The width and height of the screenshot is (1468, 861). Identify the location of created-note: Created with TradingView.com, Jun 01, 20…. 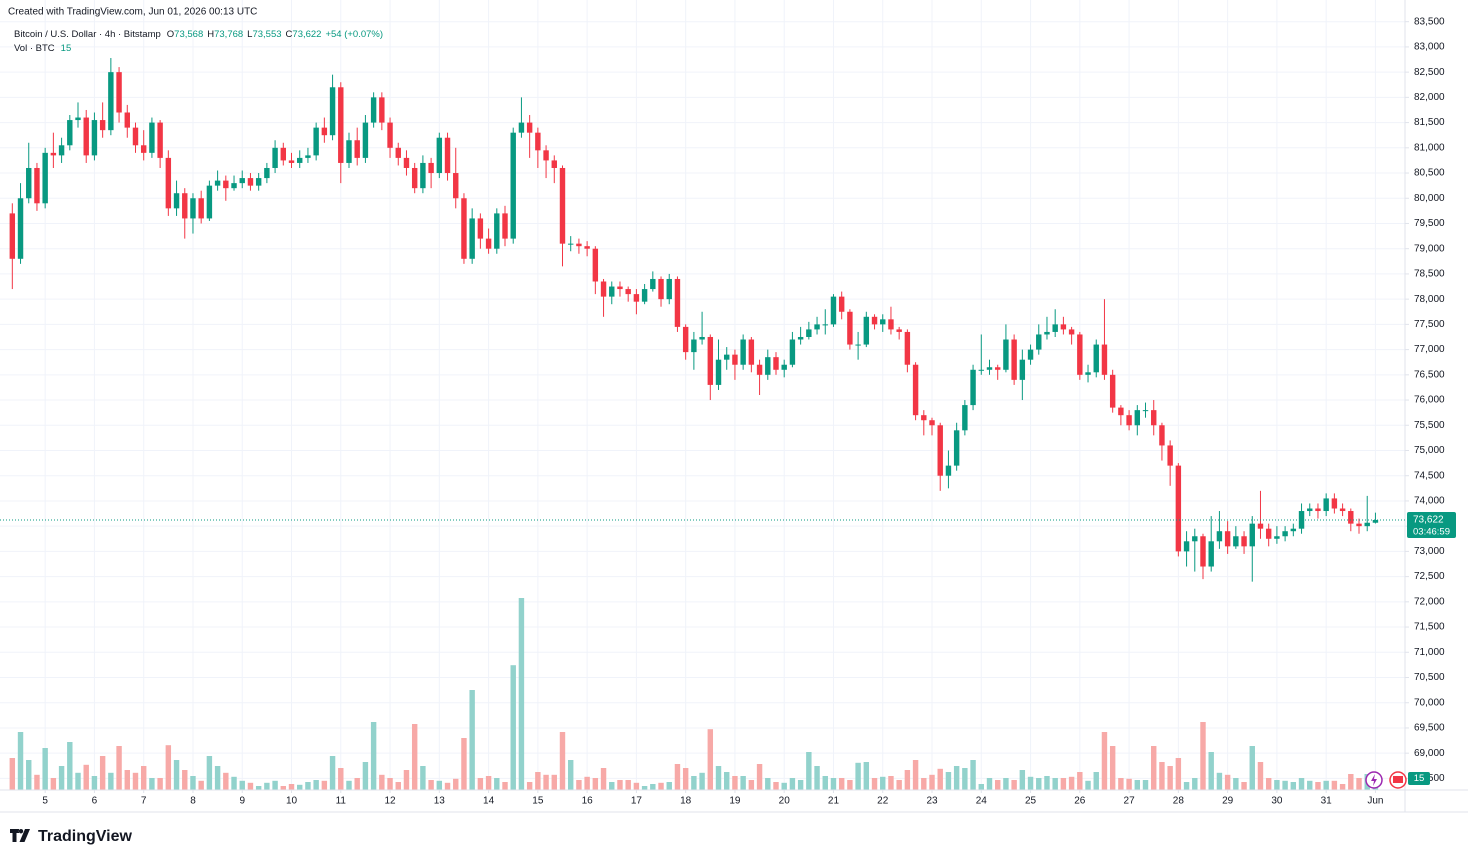
(132, 12).